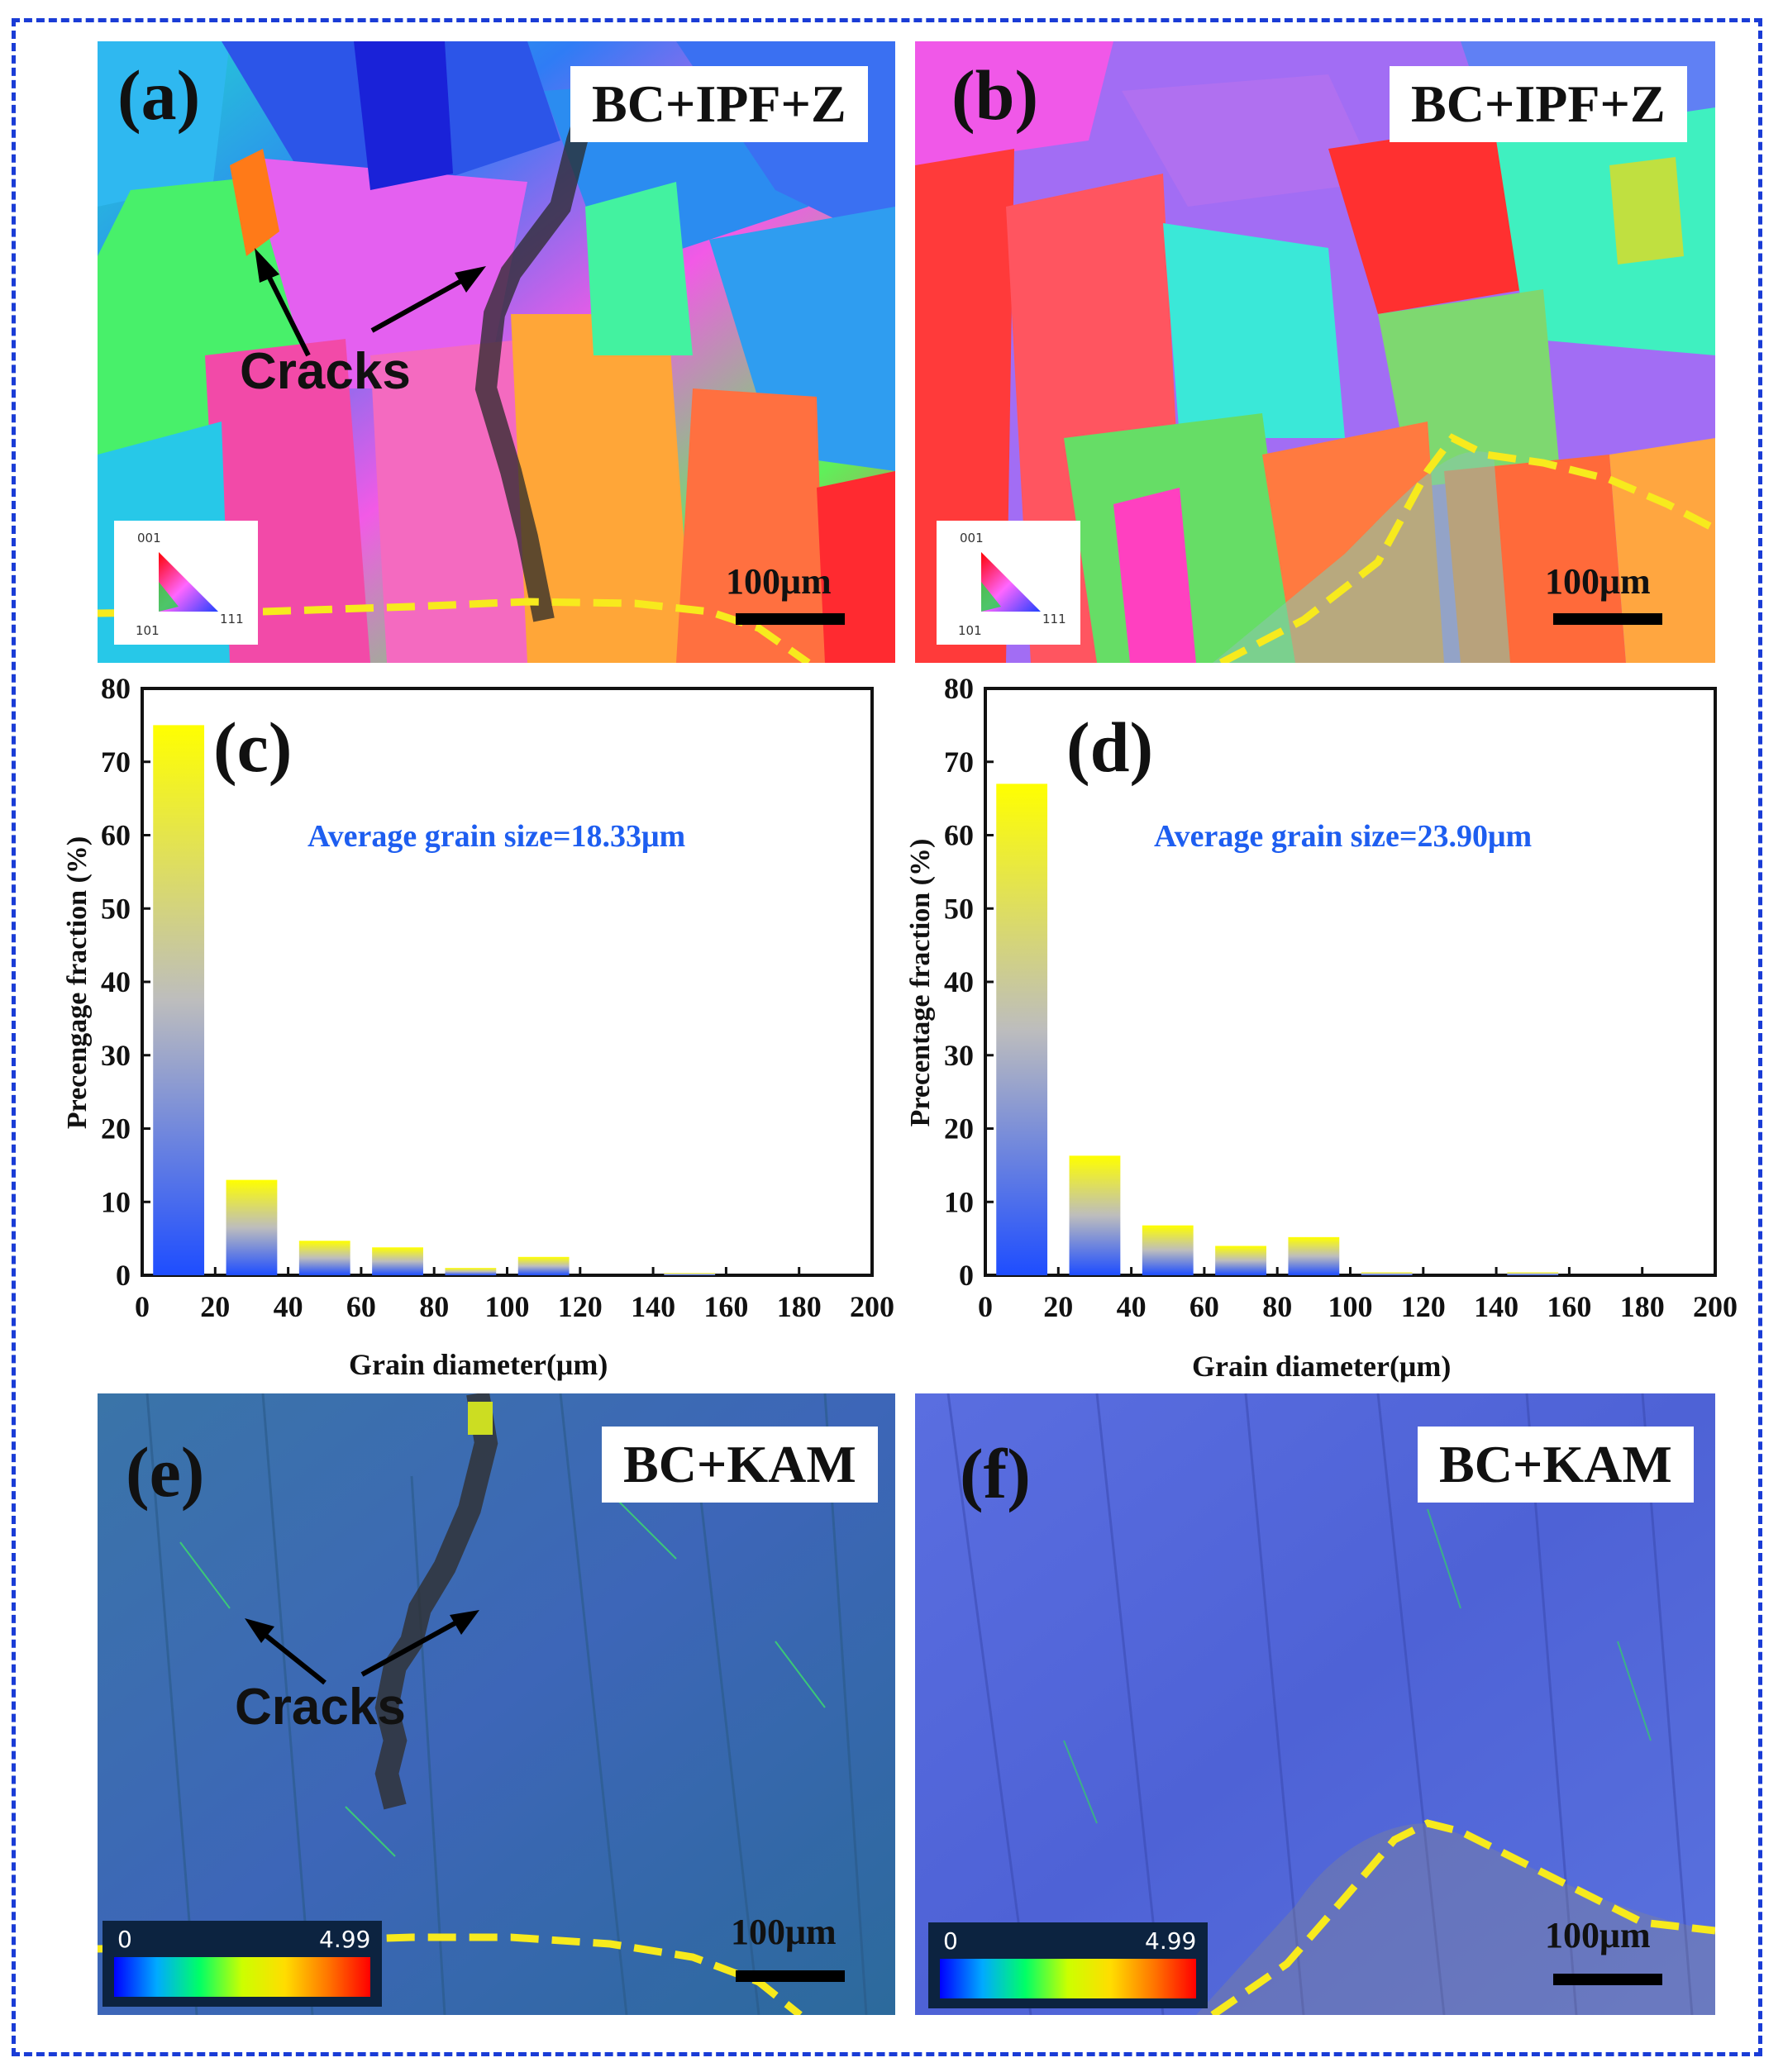  Describe the element at coordinates (1322, 1366) in the screenshot. I see `x-axis-label-d: Grain diameter(μm)` at that location.